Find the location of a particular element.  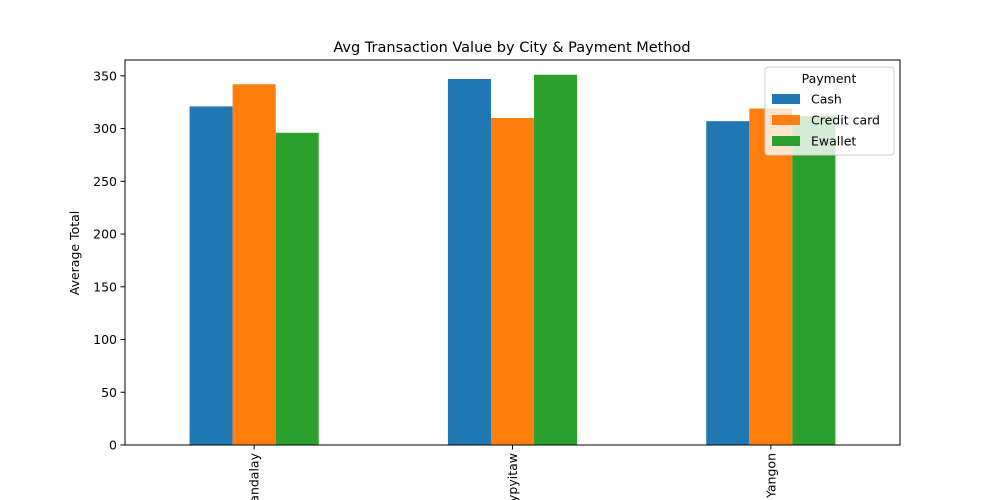

y-tick-label: 150 is located at coordinates (105, 286).